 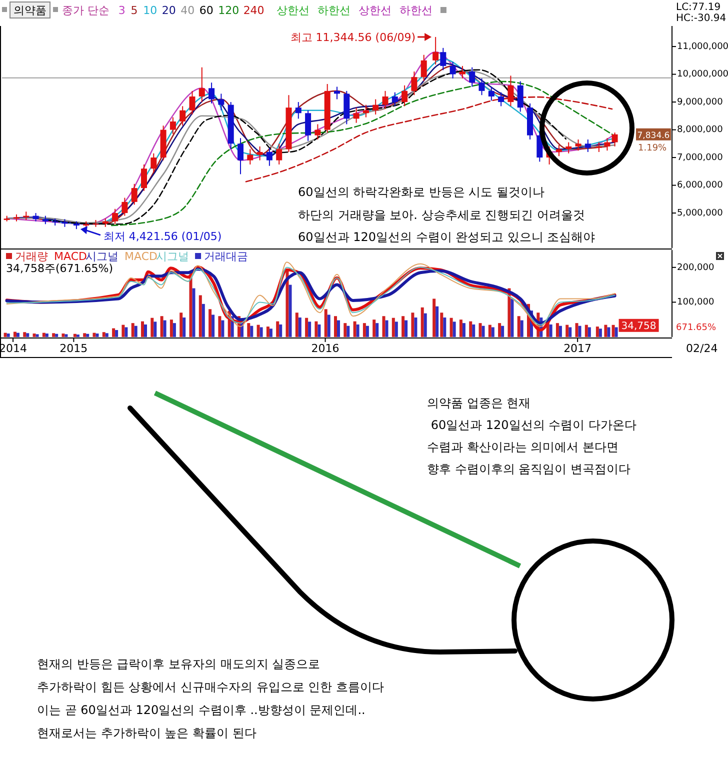 I want to click on annotation: 최고 11,344.56 (06/09), so click(x=353, y=37).